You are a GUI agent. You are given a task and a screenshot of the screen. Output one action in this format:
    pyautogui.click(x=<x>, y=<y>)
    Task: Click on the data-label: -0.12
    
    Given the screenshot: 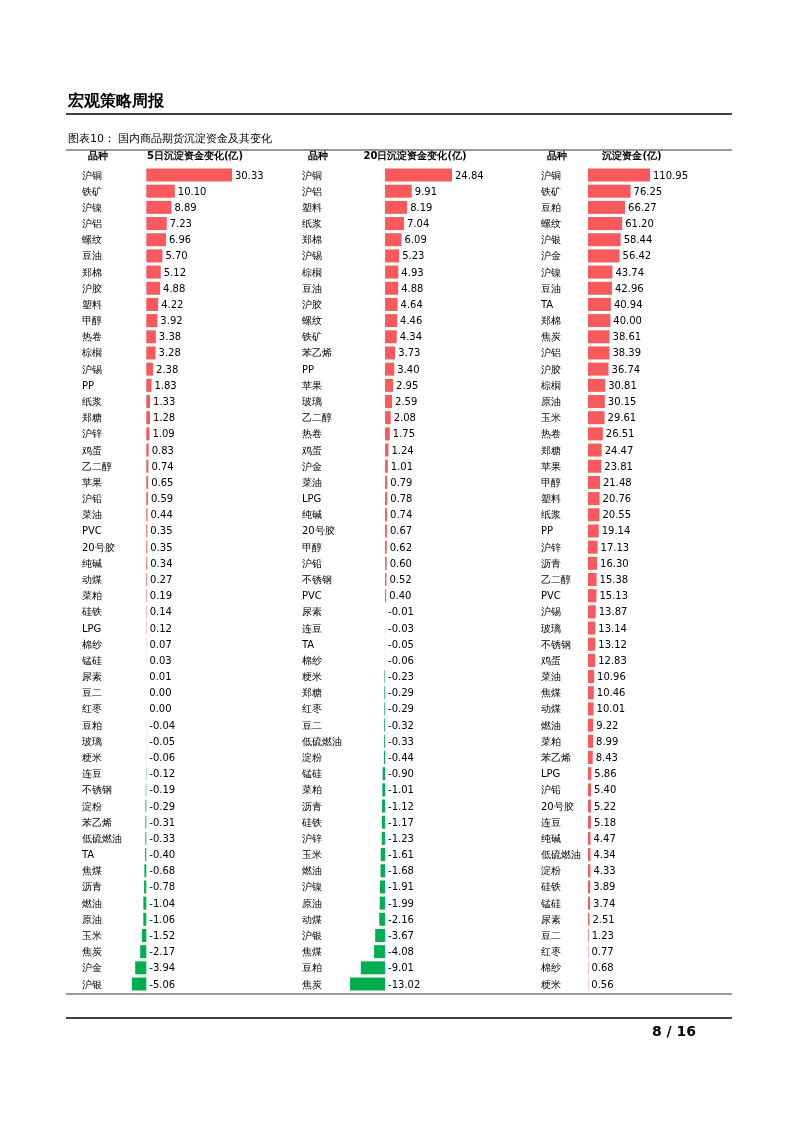 What is the action you would take?
    pyautogui.click(x=162, y=774)
    